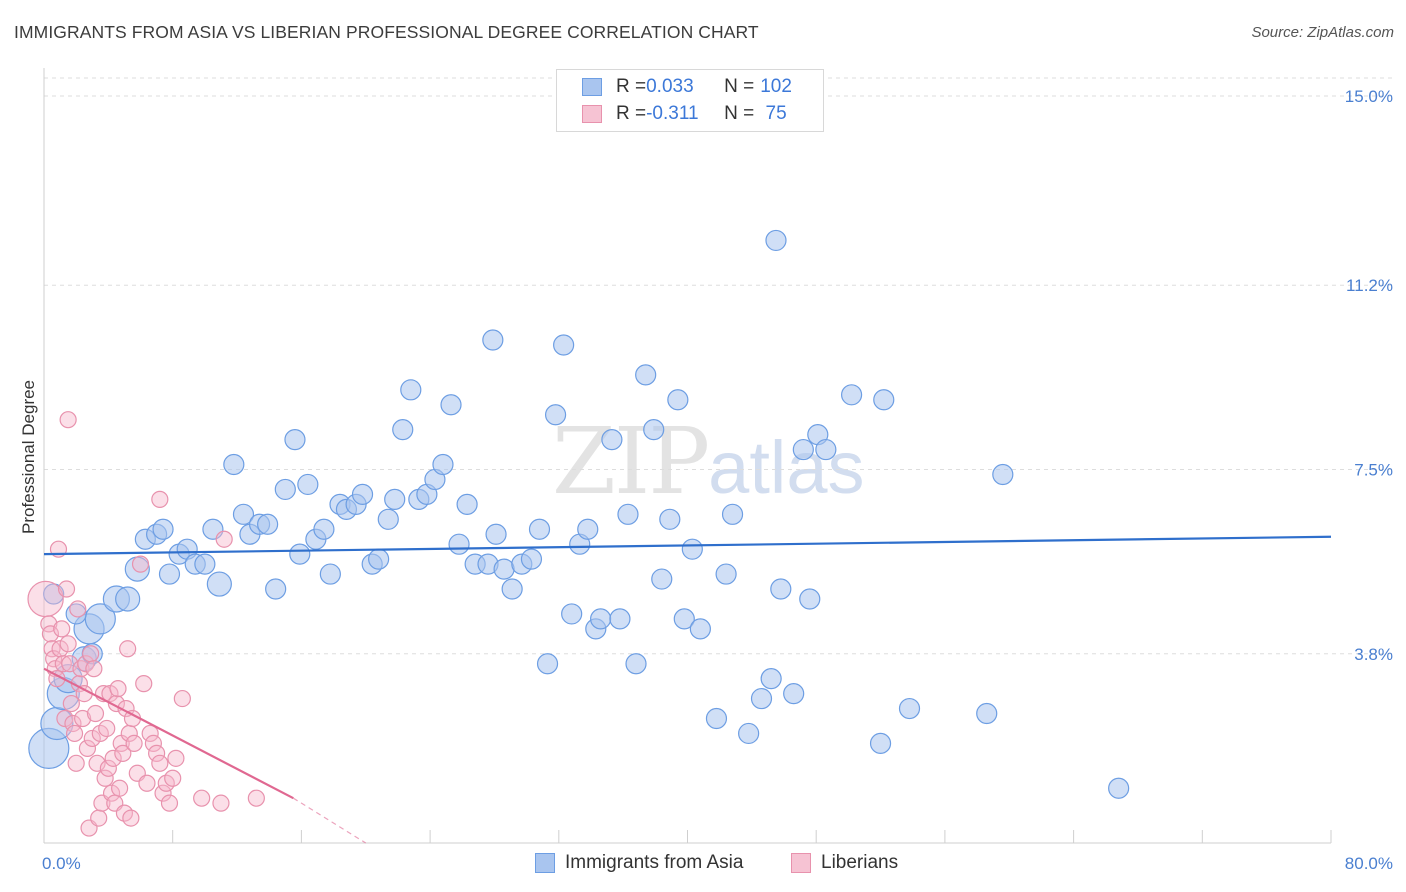 The height and width of the screenshot is (892, 1406). What do you see at coordinates (61, 863) in the screenshot?
I see `x-tick-label-min: 0.0%` at bounding box center [61, 863].